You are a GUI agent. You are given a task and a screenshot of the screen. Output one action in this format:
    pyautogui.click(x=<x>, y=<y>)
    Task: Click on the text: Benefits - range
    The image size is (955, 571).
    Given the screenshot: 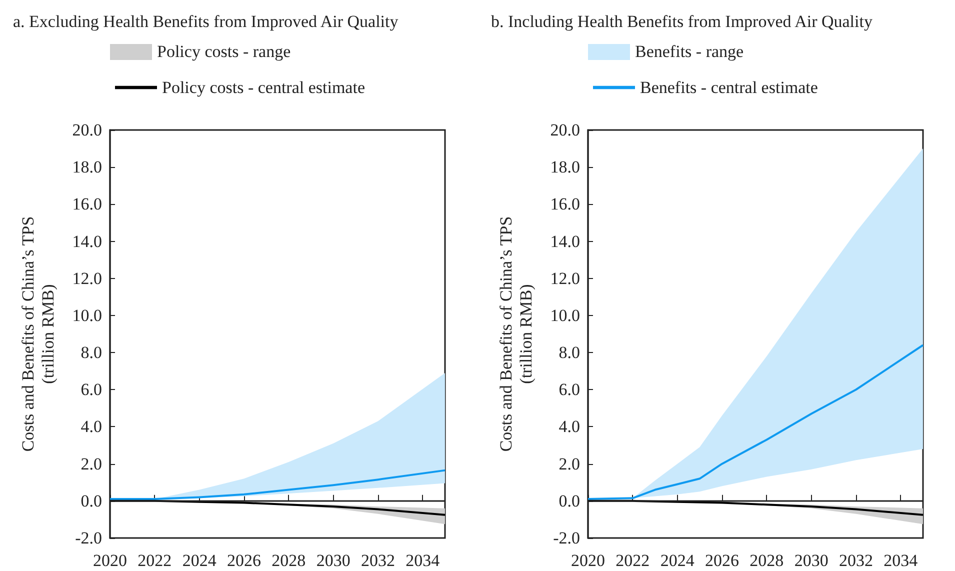 What is the action you would take?
    pyautogui.click(x=689, y=52)
    